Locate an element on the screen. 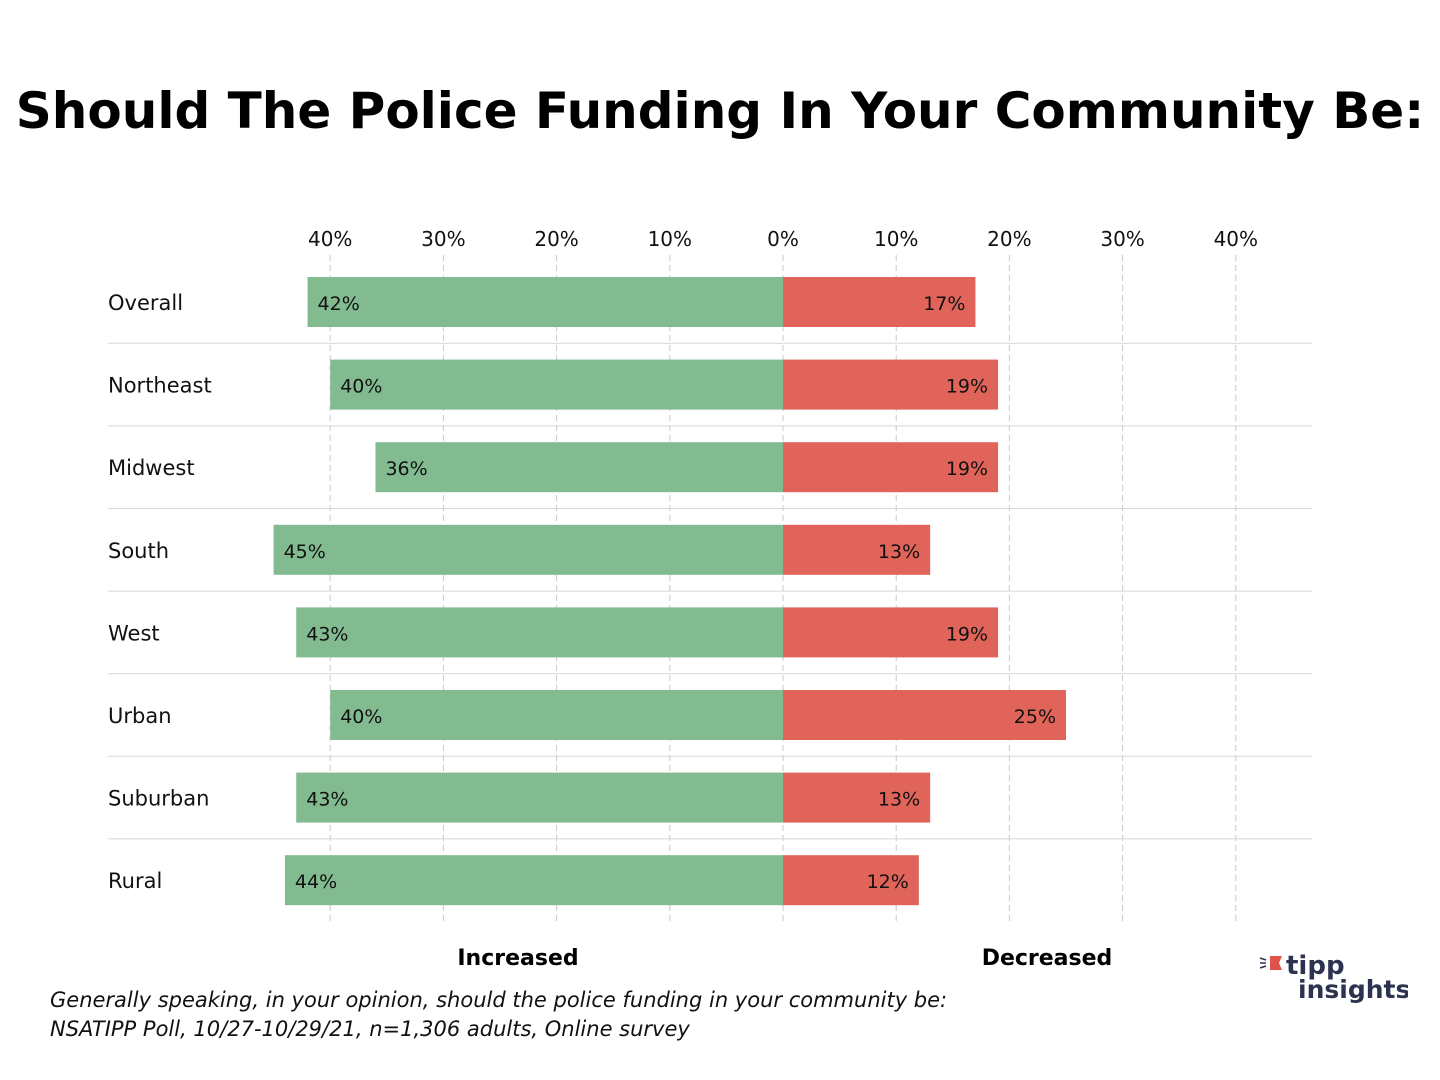  category-label: Suburban is located at coordinates (158, 799).